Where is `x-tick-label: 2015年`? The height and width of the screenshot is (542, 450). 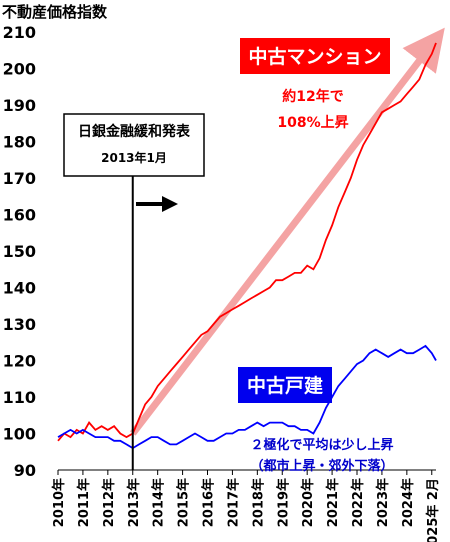 x-tick-label: 2015年 is located at coordinates (184, 502).